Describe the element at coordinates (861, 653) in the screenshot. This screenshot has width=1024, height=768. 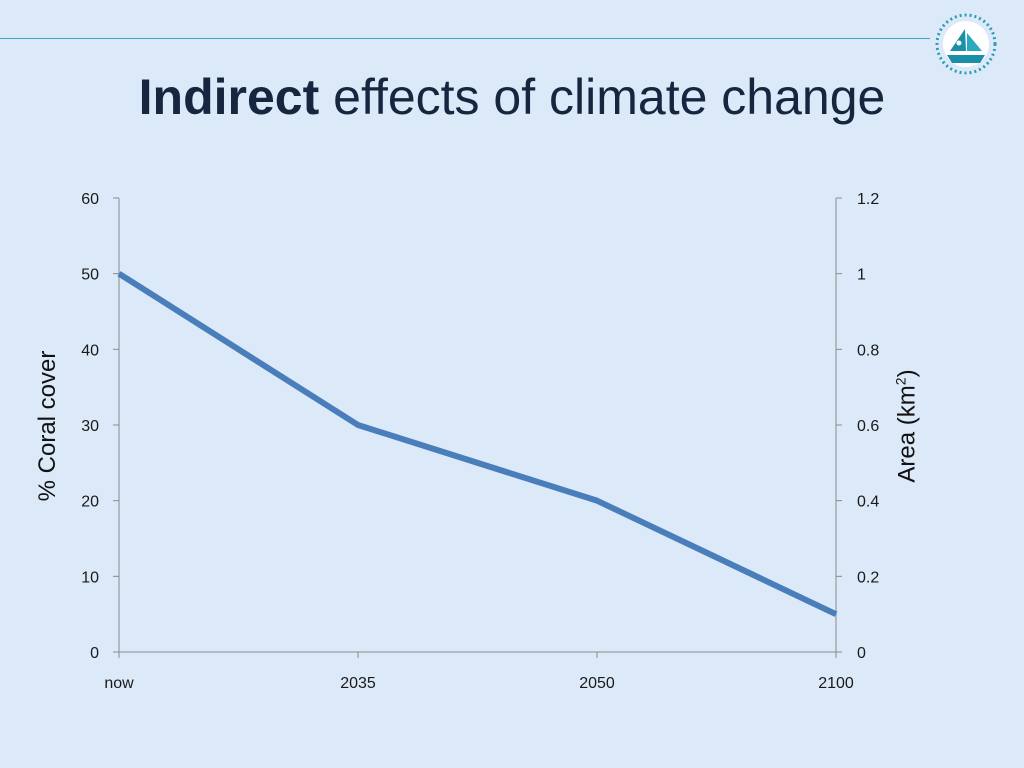
I see `y-right-tick-label: 0` at that location.